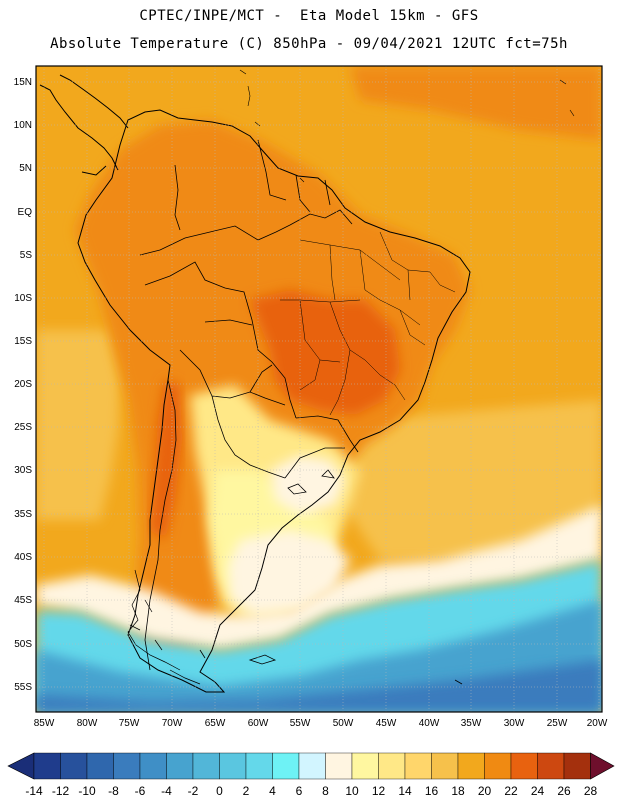  Describe the element at coordinates (325, 791) in the screenshot. I see `colorbar-label-11: 8` at that location.